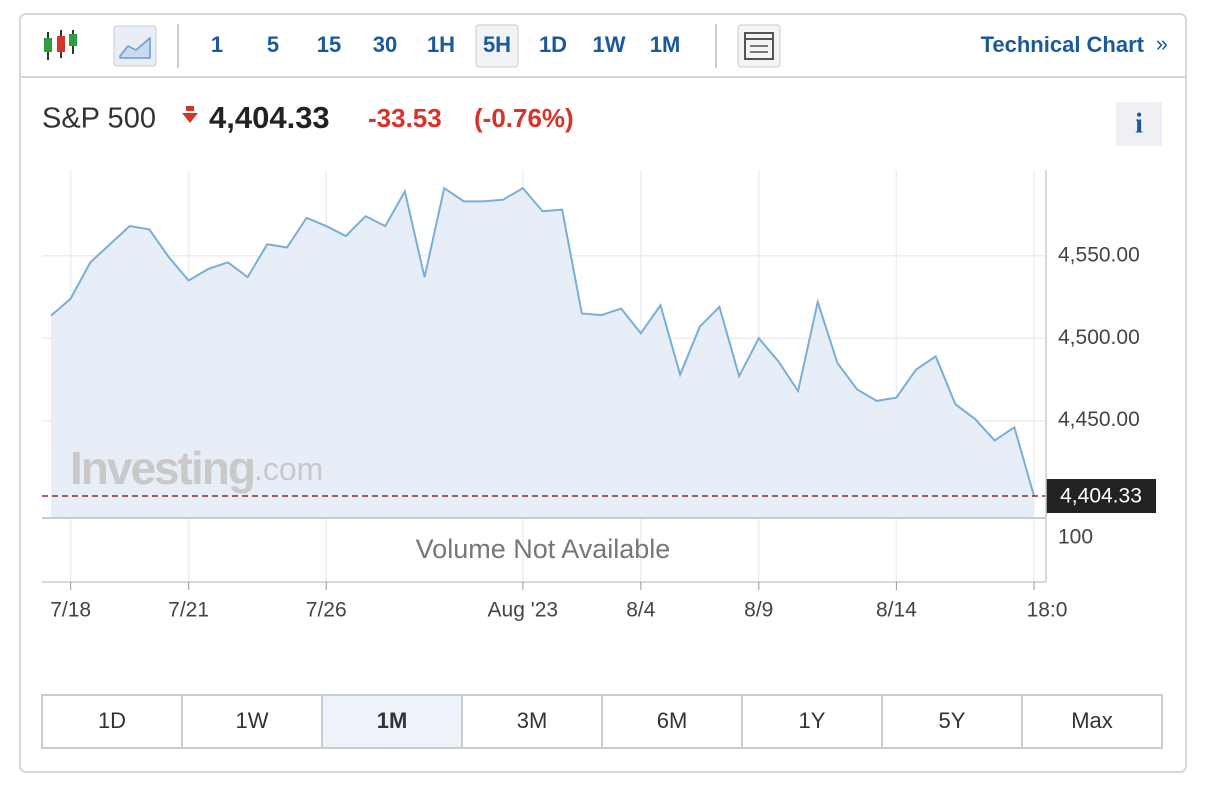  Describe the element at coordinates (288, 469) in the screenshot. I see `watermark-suffix: .com` at that location.